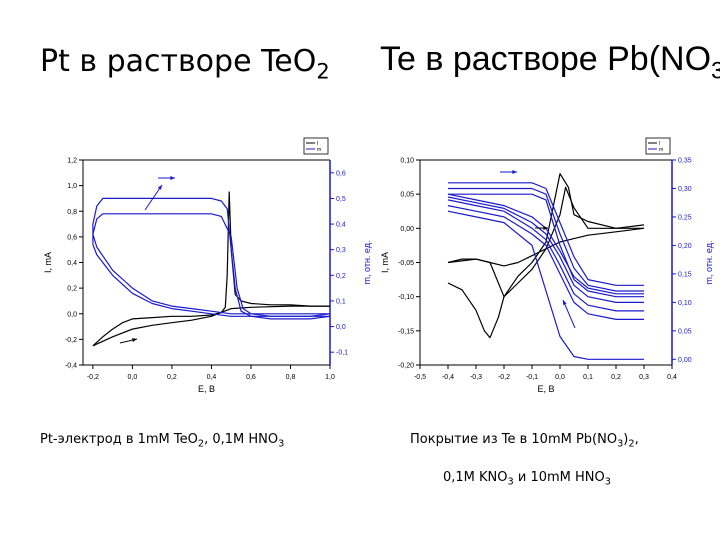  What do you see at coordinates (72, 289) in the screenshot?
I see `y-left-tick-label: 0,2` at bounding box center [72, 289].